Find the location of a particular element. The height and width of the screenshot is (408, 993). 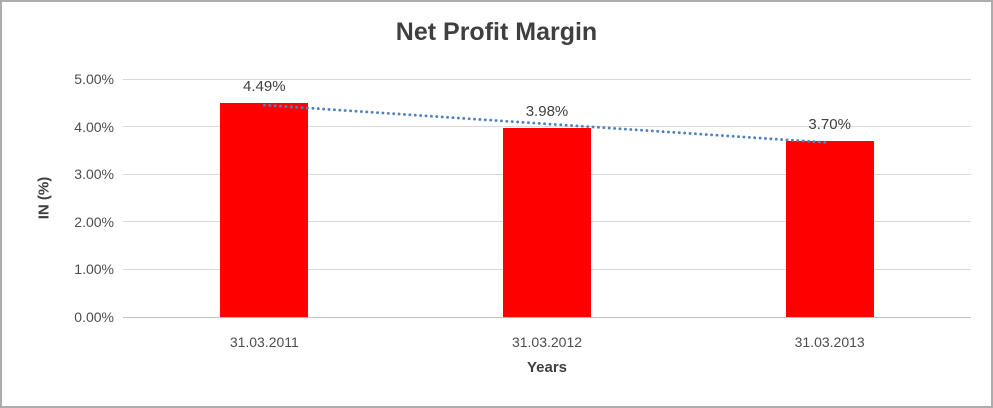

x-tick-label: 31.03.2013 is located at coordinates (829, 342).